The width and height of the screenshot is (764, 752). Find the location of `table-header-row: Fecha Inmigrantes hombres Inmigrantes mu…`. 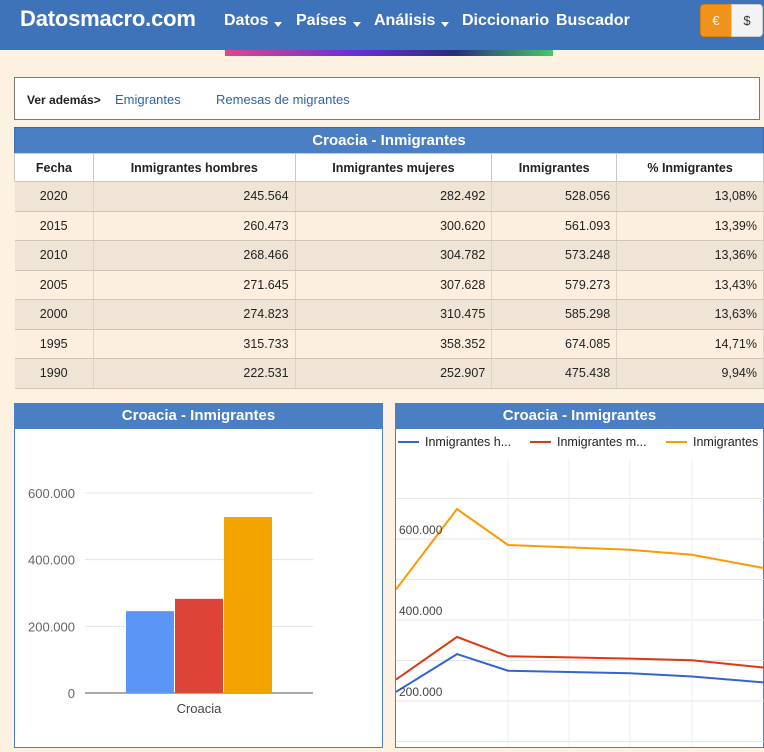

table-header-row: Fecha Inmigrantes hombres Inmigrantes mu… is located at coordinates (389, 167).